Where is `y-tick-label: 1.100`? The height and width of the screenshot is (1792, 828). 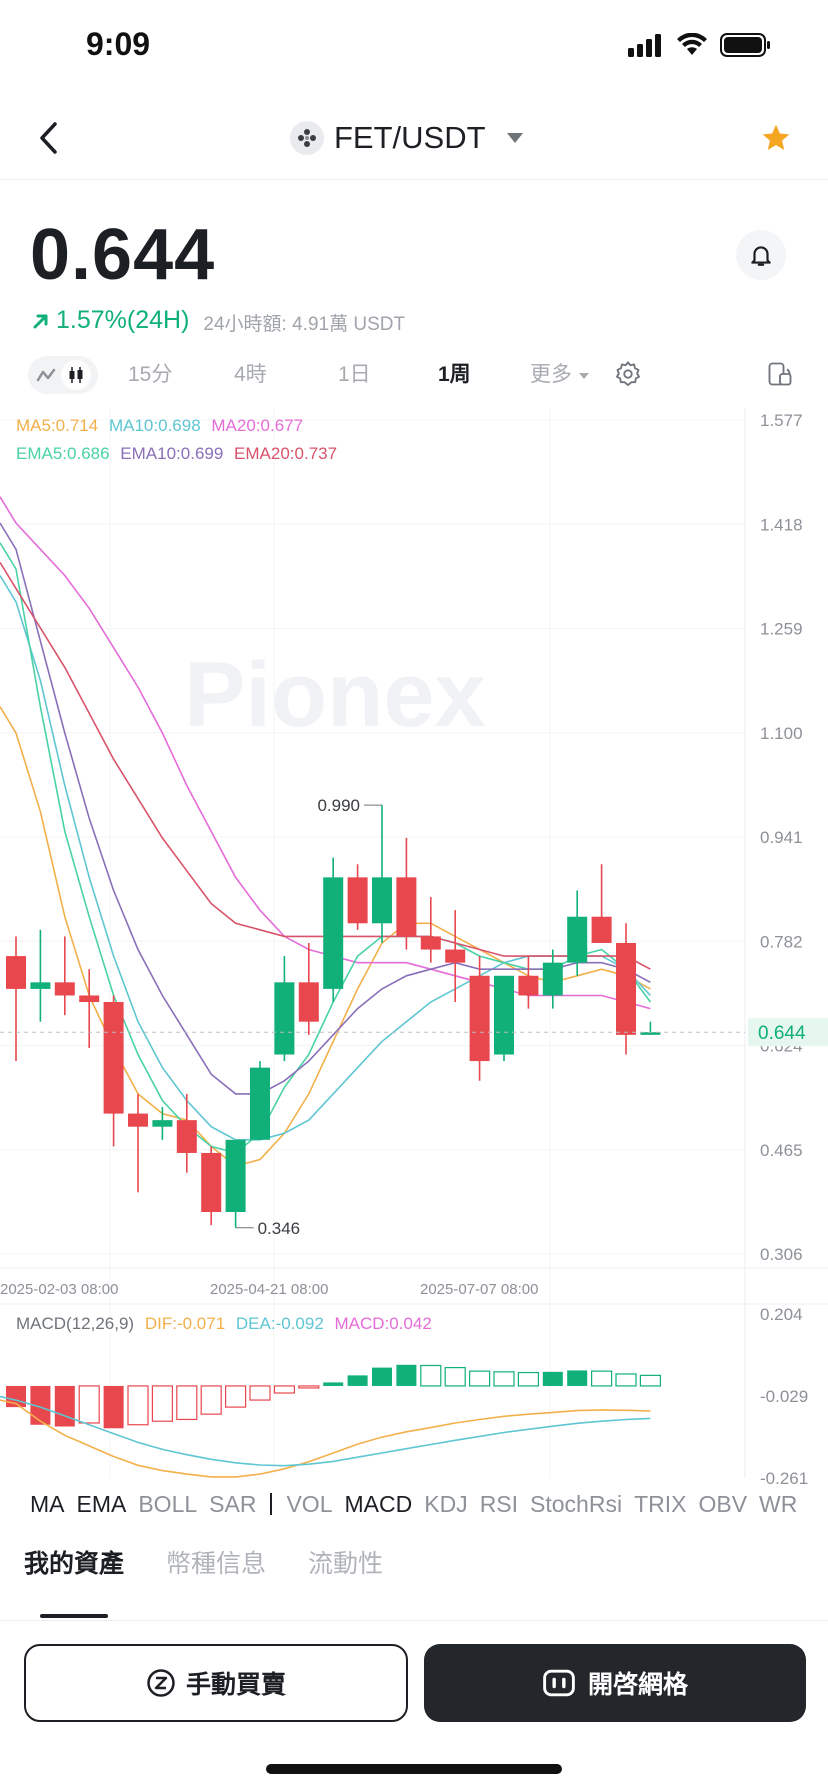 y-tick-label: 1.100 is located at coordinates (781, 733).